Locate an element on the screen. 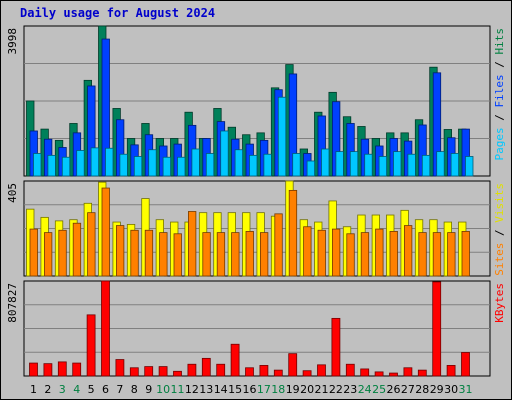 This screenshot has width=512, height=400. day-label: 20 is located at coordinates (307, 389).